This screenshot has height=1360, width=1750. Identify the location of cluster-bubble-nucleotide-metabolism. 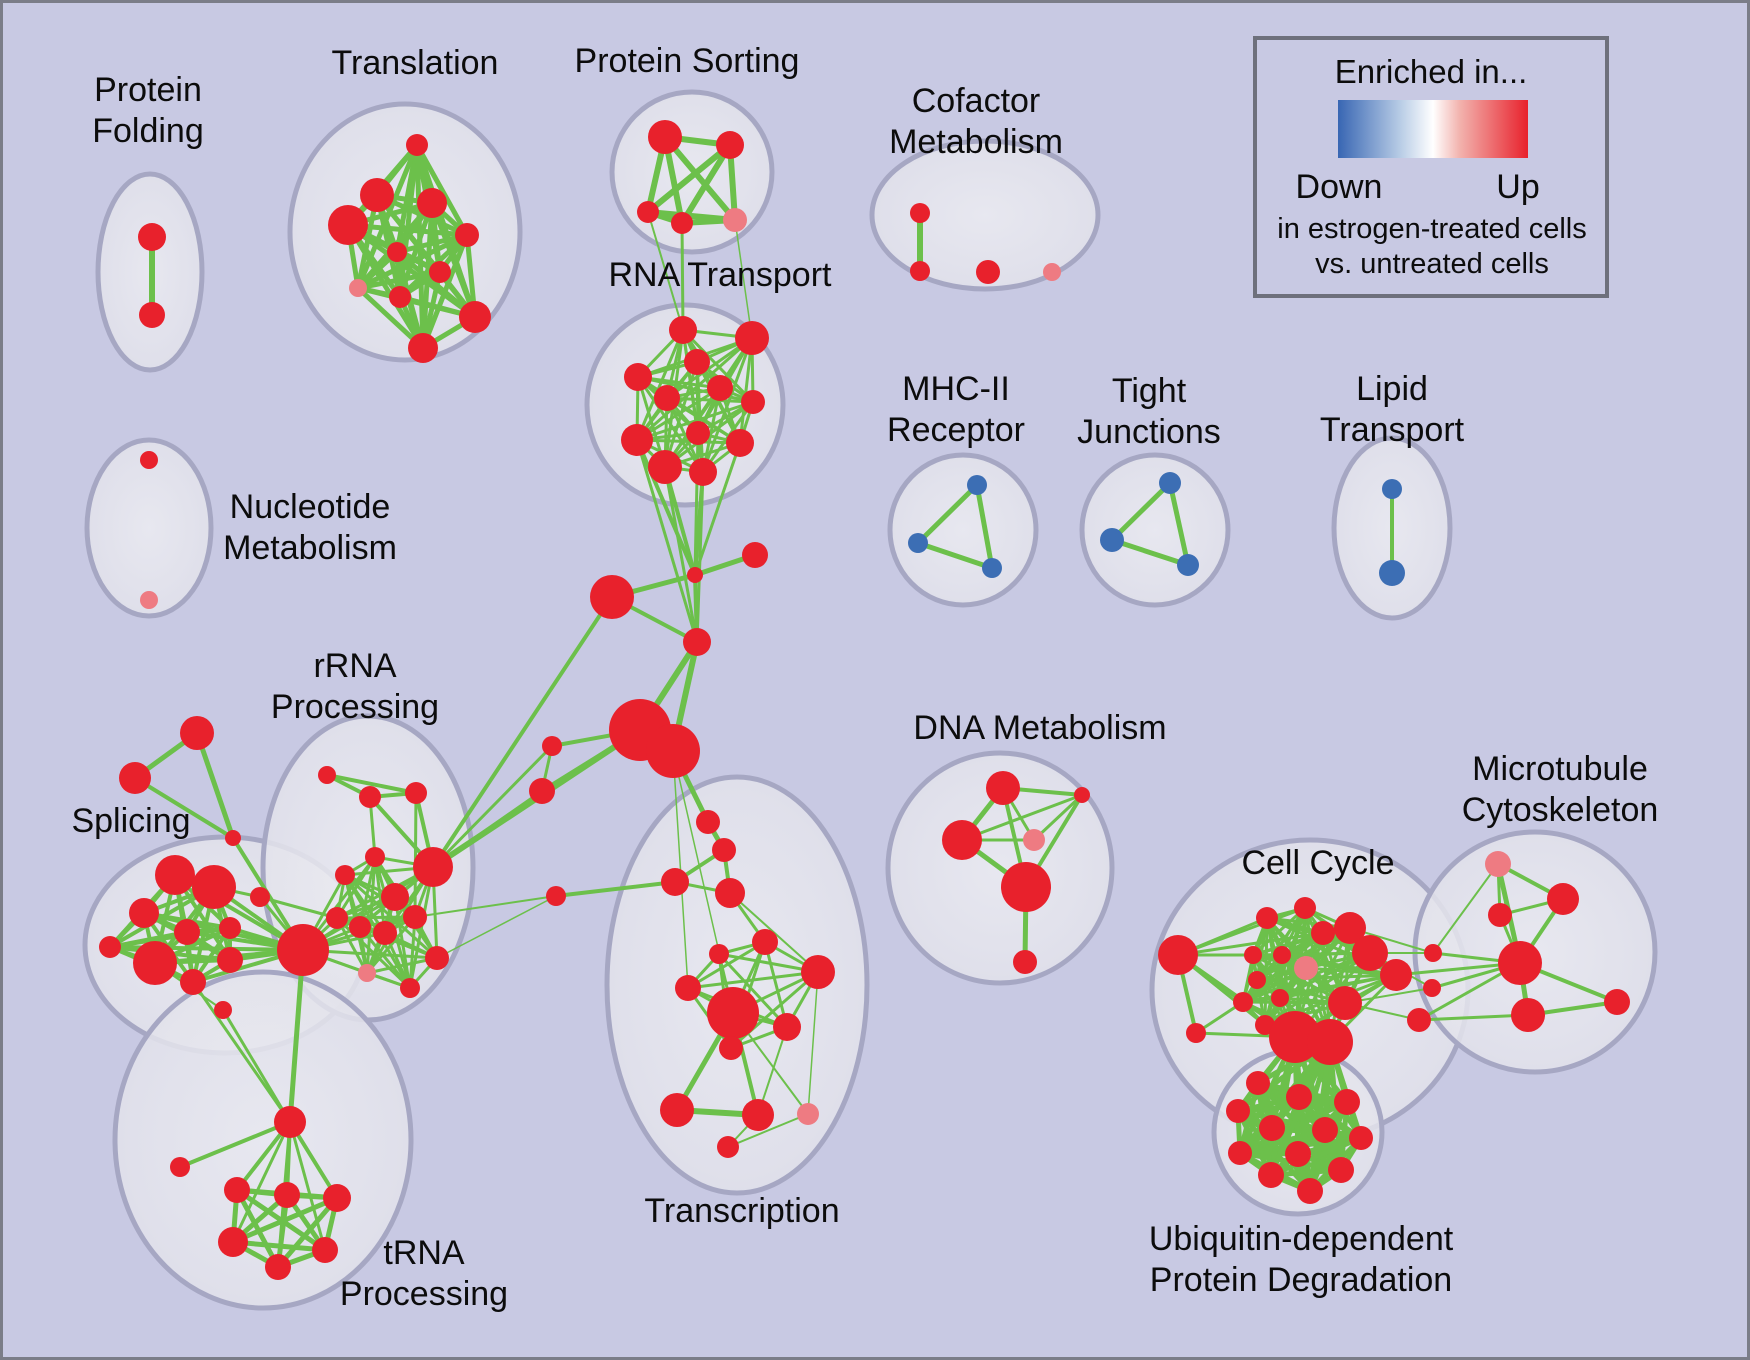
(149, 528).